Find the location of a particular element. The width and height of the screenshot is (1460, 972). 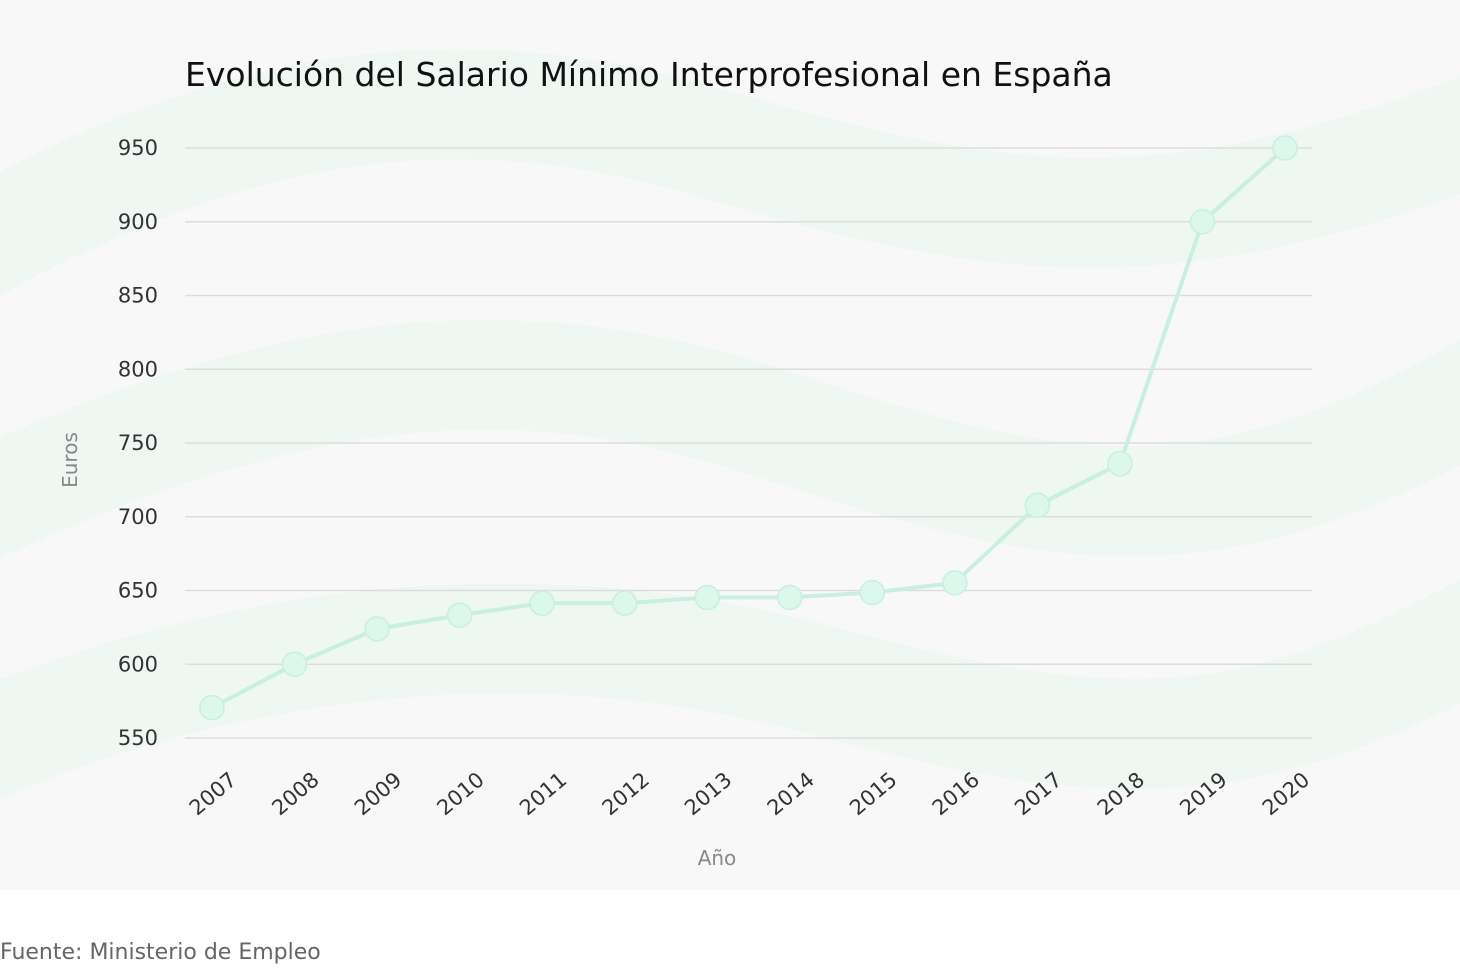

y-axis-ticks: 550 600 650 700 750 800 850 900 950 is located at coordinates (138, 443).